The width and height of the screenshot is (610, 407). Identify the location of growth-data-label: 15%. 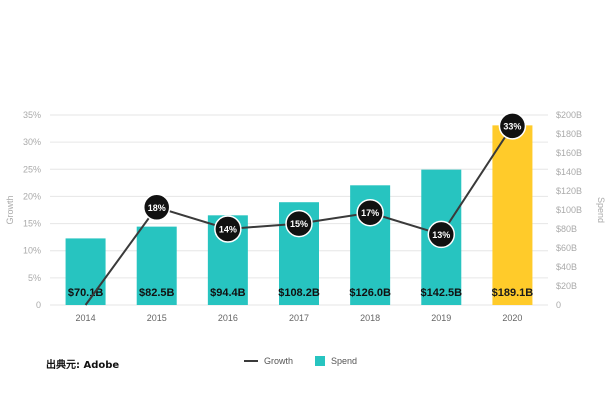
(299, 224).